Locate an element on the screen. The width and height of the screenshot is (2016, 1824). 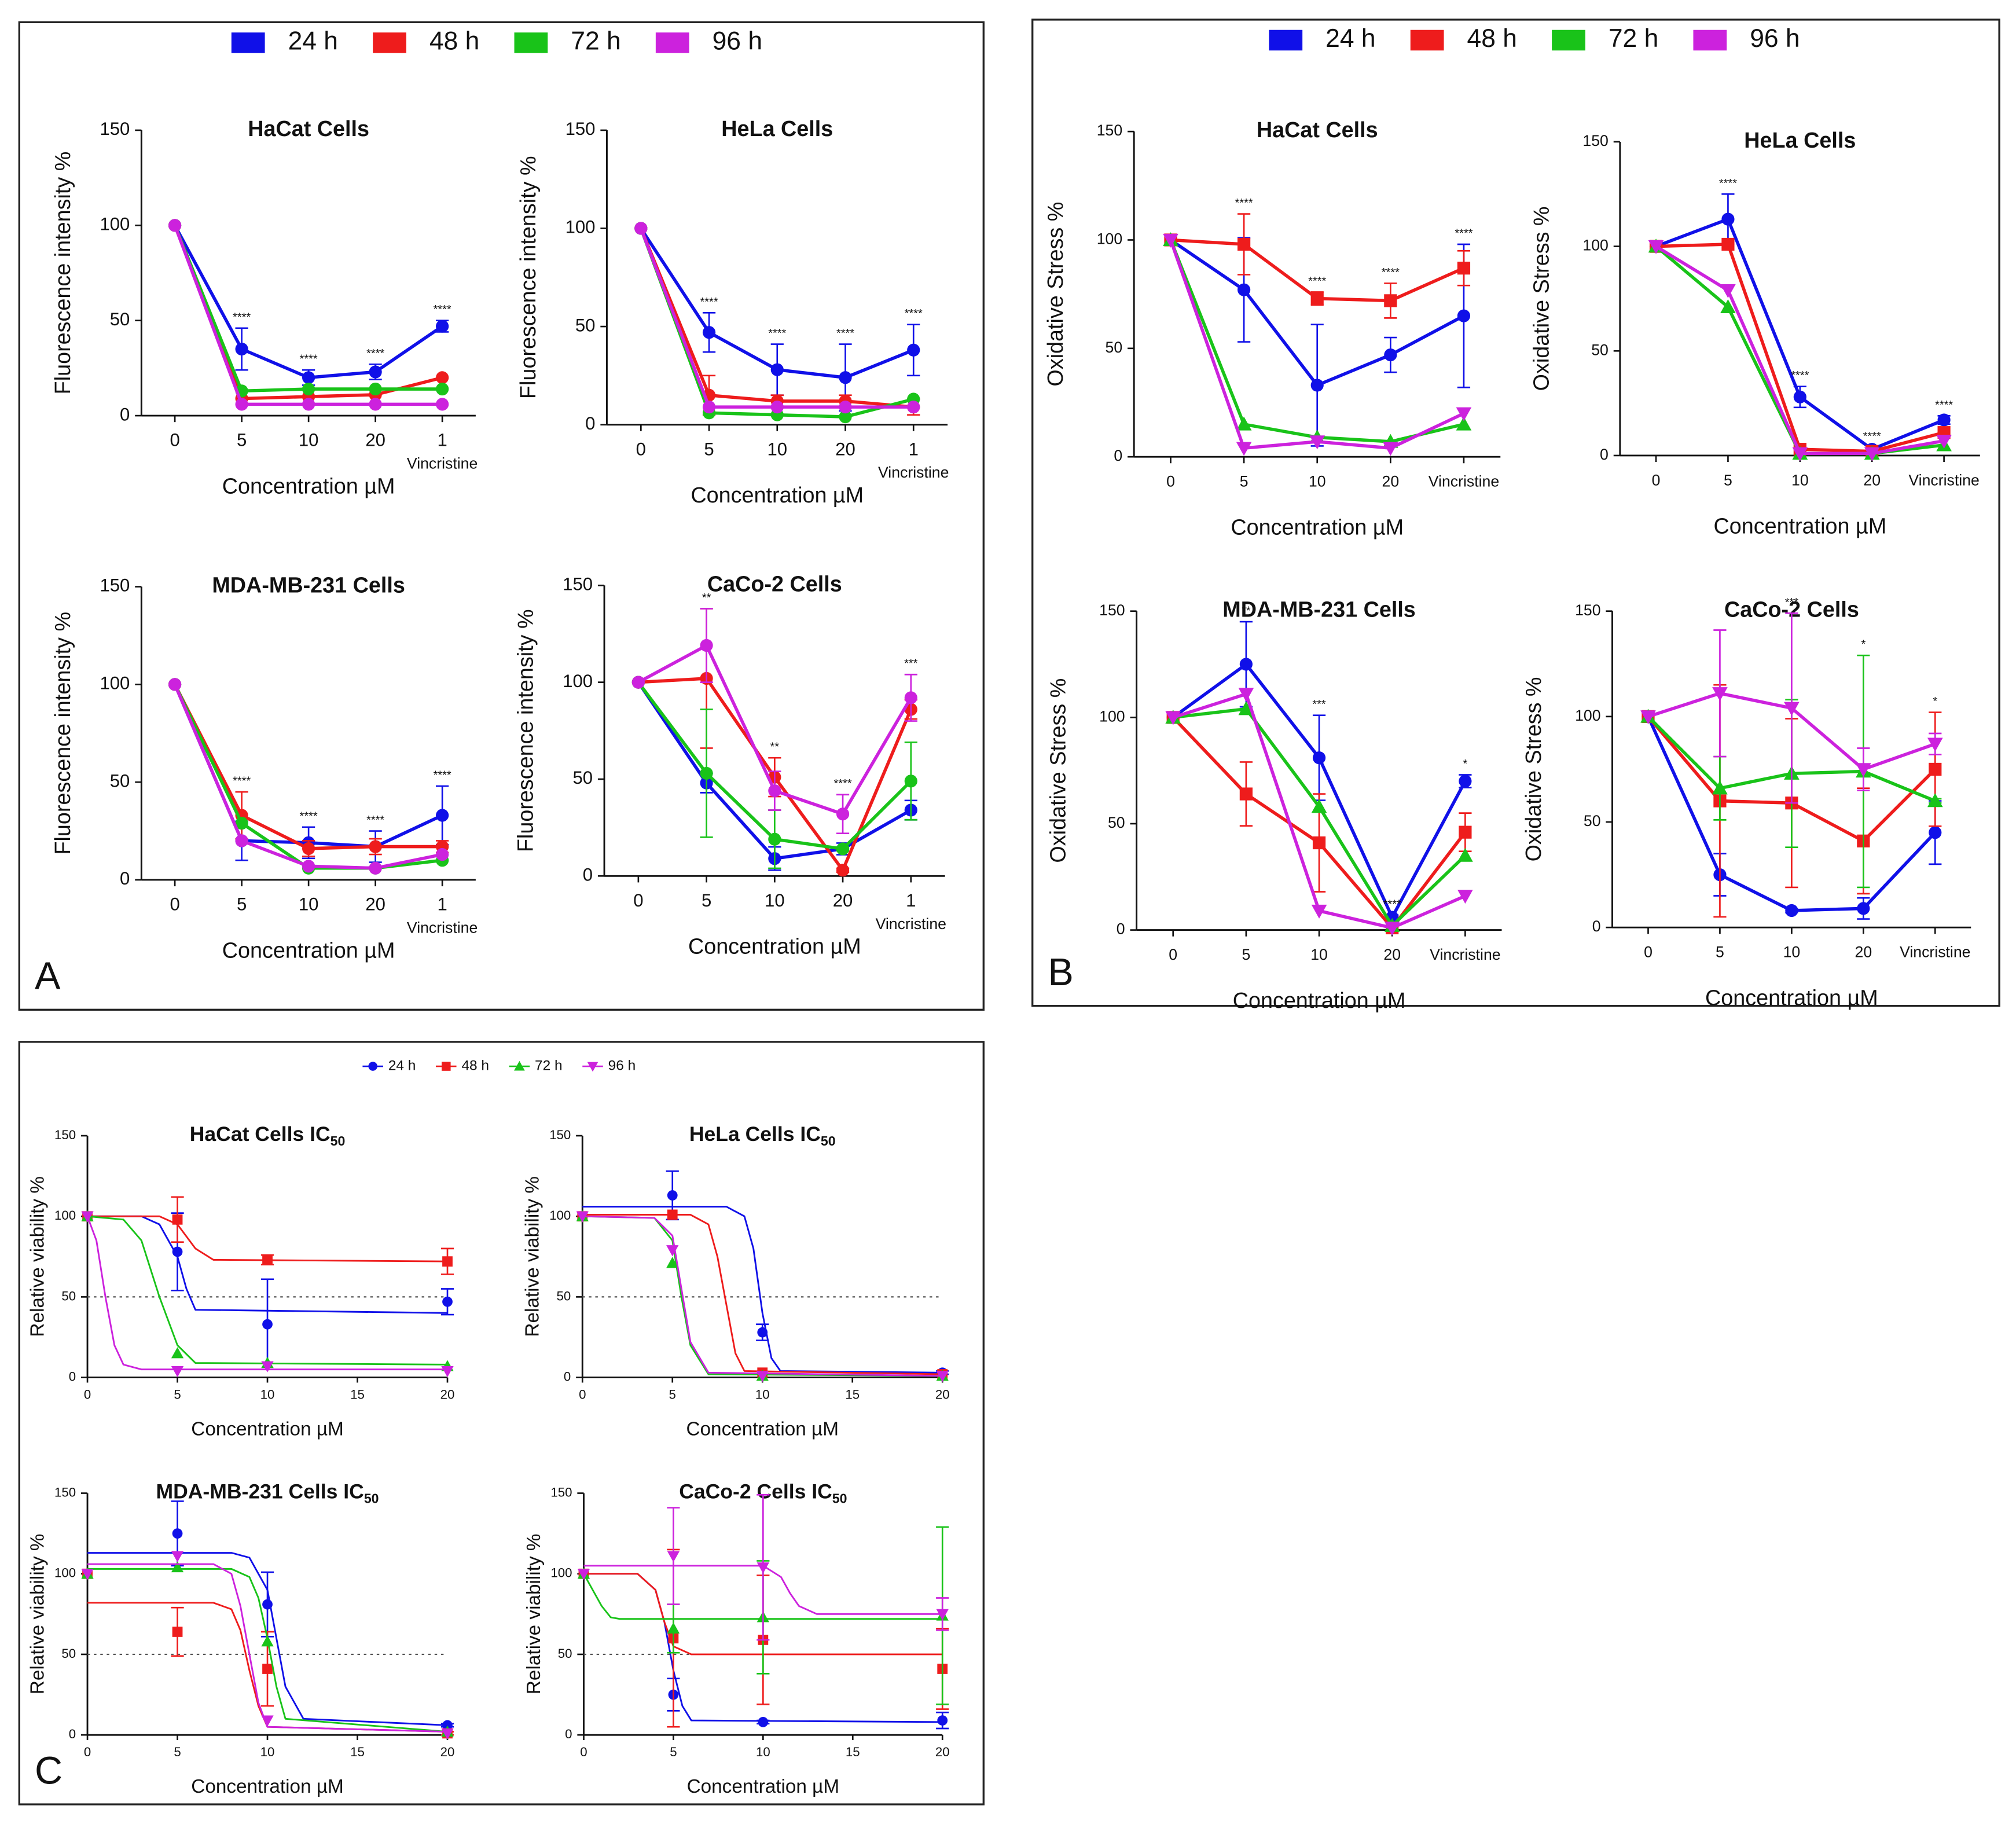
significance-label: *** is located at coordinates (1319, 705).